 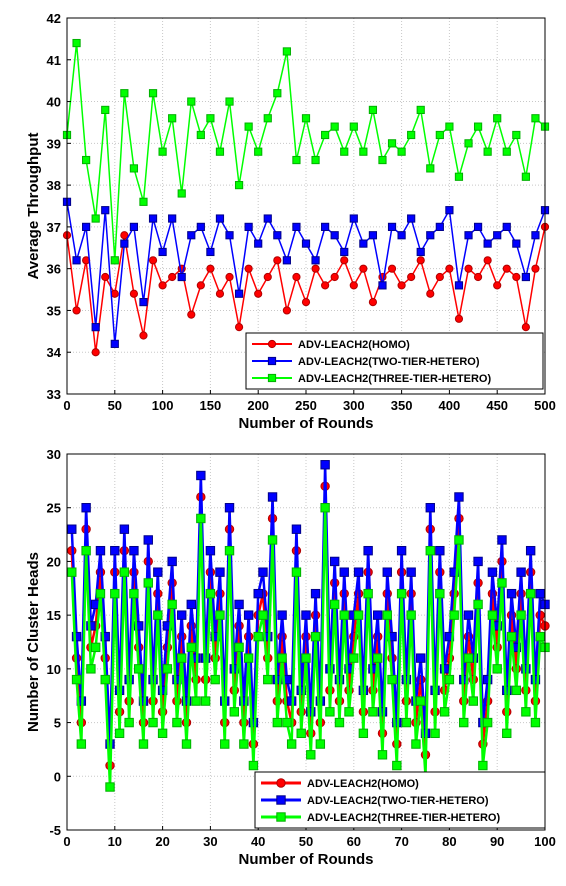 What do you see at coordinates (54, 310) in the screenshot?
I see `throughput-y-tick-label: 35` at bounding box center [54, 310].